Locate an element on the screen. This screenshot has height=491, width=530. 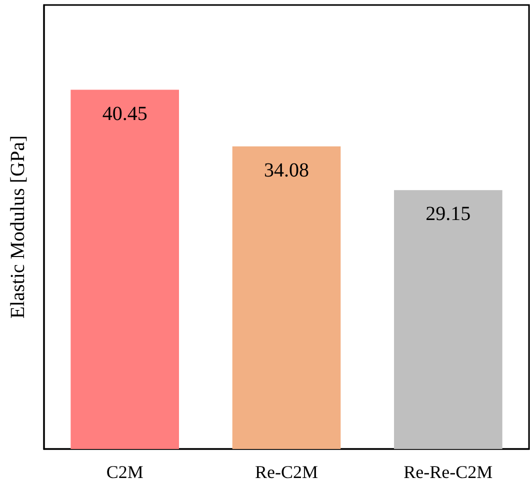
data-label: 40.45 is located at coordinates (125, 113).